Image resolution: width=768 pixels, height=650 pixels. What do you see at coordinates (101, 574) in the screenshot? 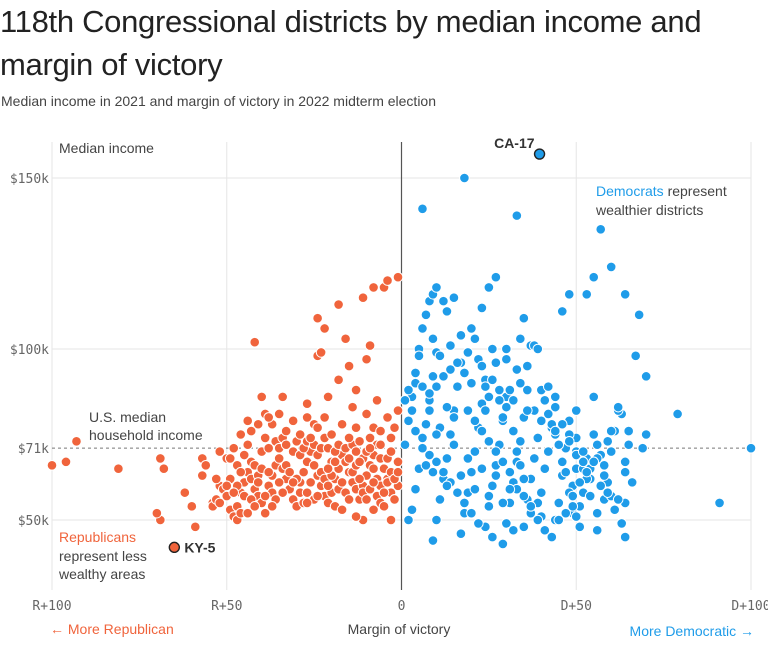
I see `rep-annotation-line-3: wealthy areas` at bounding box center [101, 574].